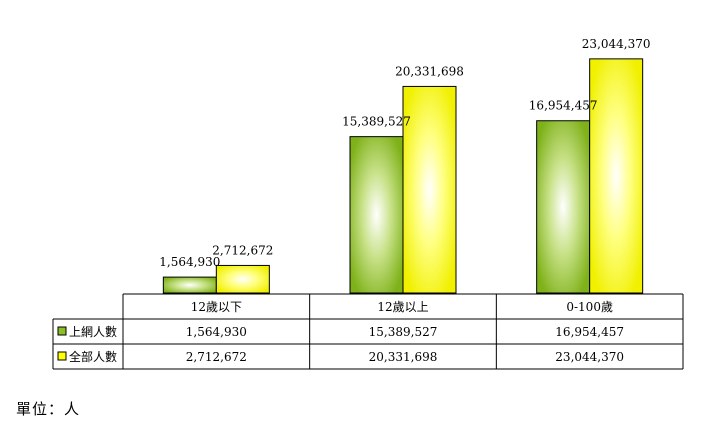 This screenshot has height=426, width=704. What do you see at coordinates (589, 307) in the screenshot?
I see `category-label: 0-100歲` at bounding box center [589, 307].